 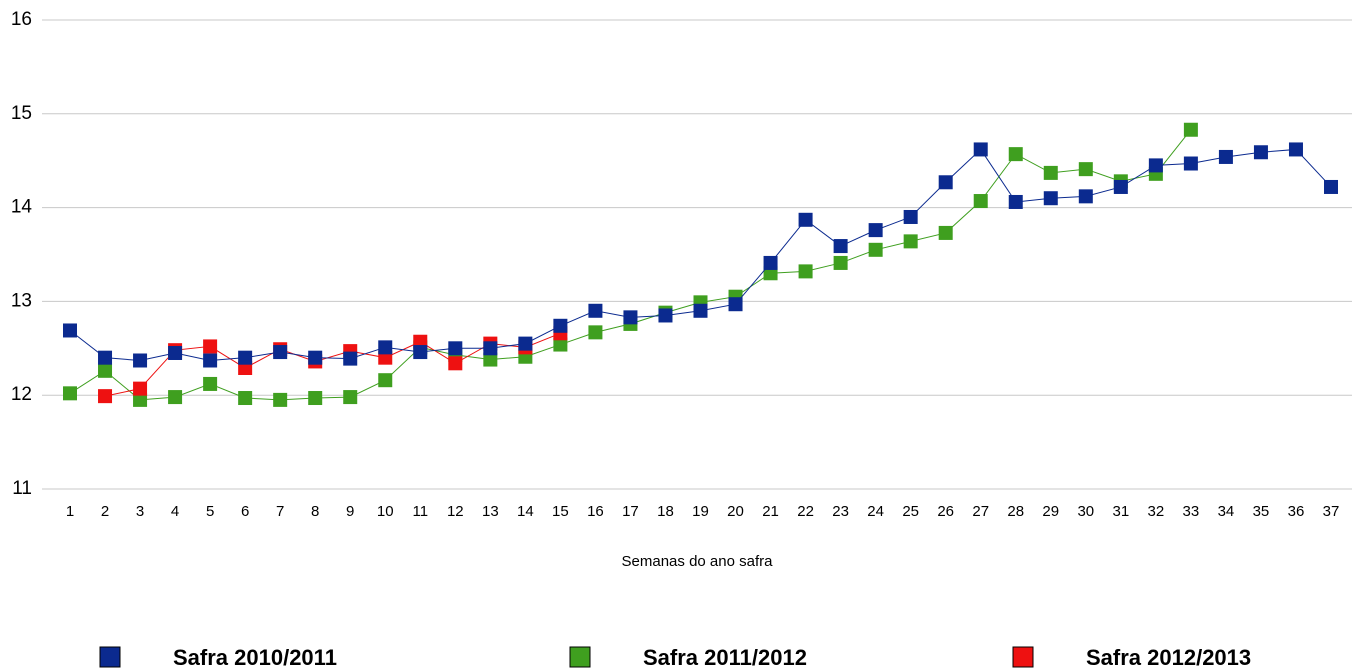 I want to click on x-tick-label: 6, so click(x=245, y=511).